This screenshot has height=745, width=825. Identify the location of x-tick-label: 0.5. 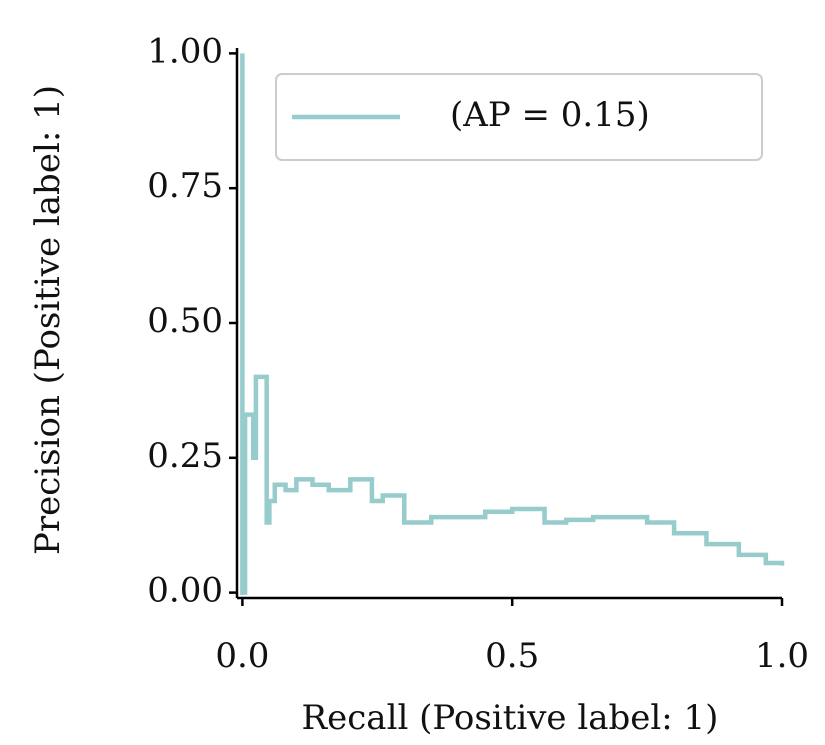
(512, 656).